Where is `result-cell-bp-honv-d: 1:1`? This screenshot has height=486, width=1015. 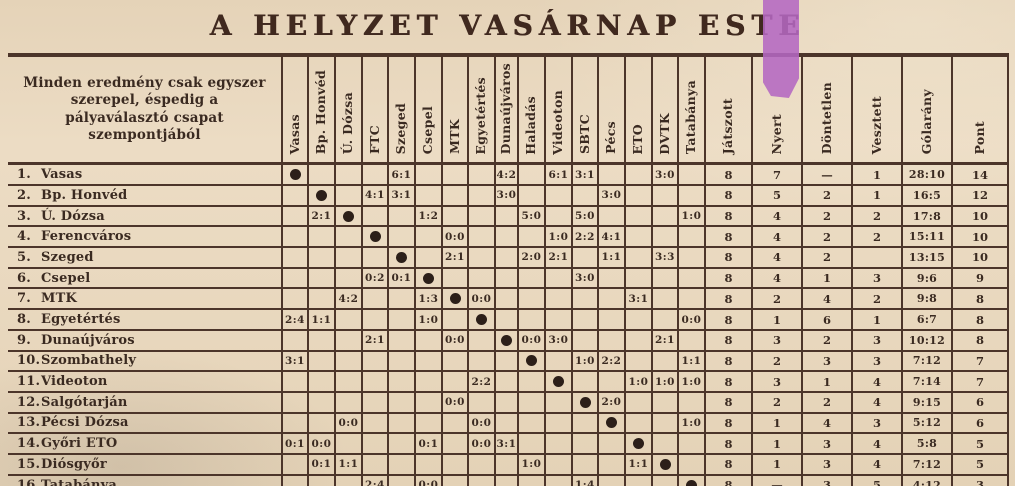
result-cell-bp-honv-d: 1:1 is located at coordinates (321, 319).